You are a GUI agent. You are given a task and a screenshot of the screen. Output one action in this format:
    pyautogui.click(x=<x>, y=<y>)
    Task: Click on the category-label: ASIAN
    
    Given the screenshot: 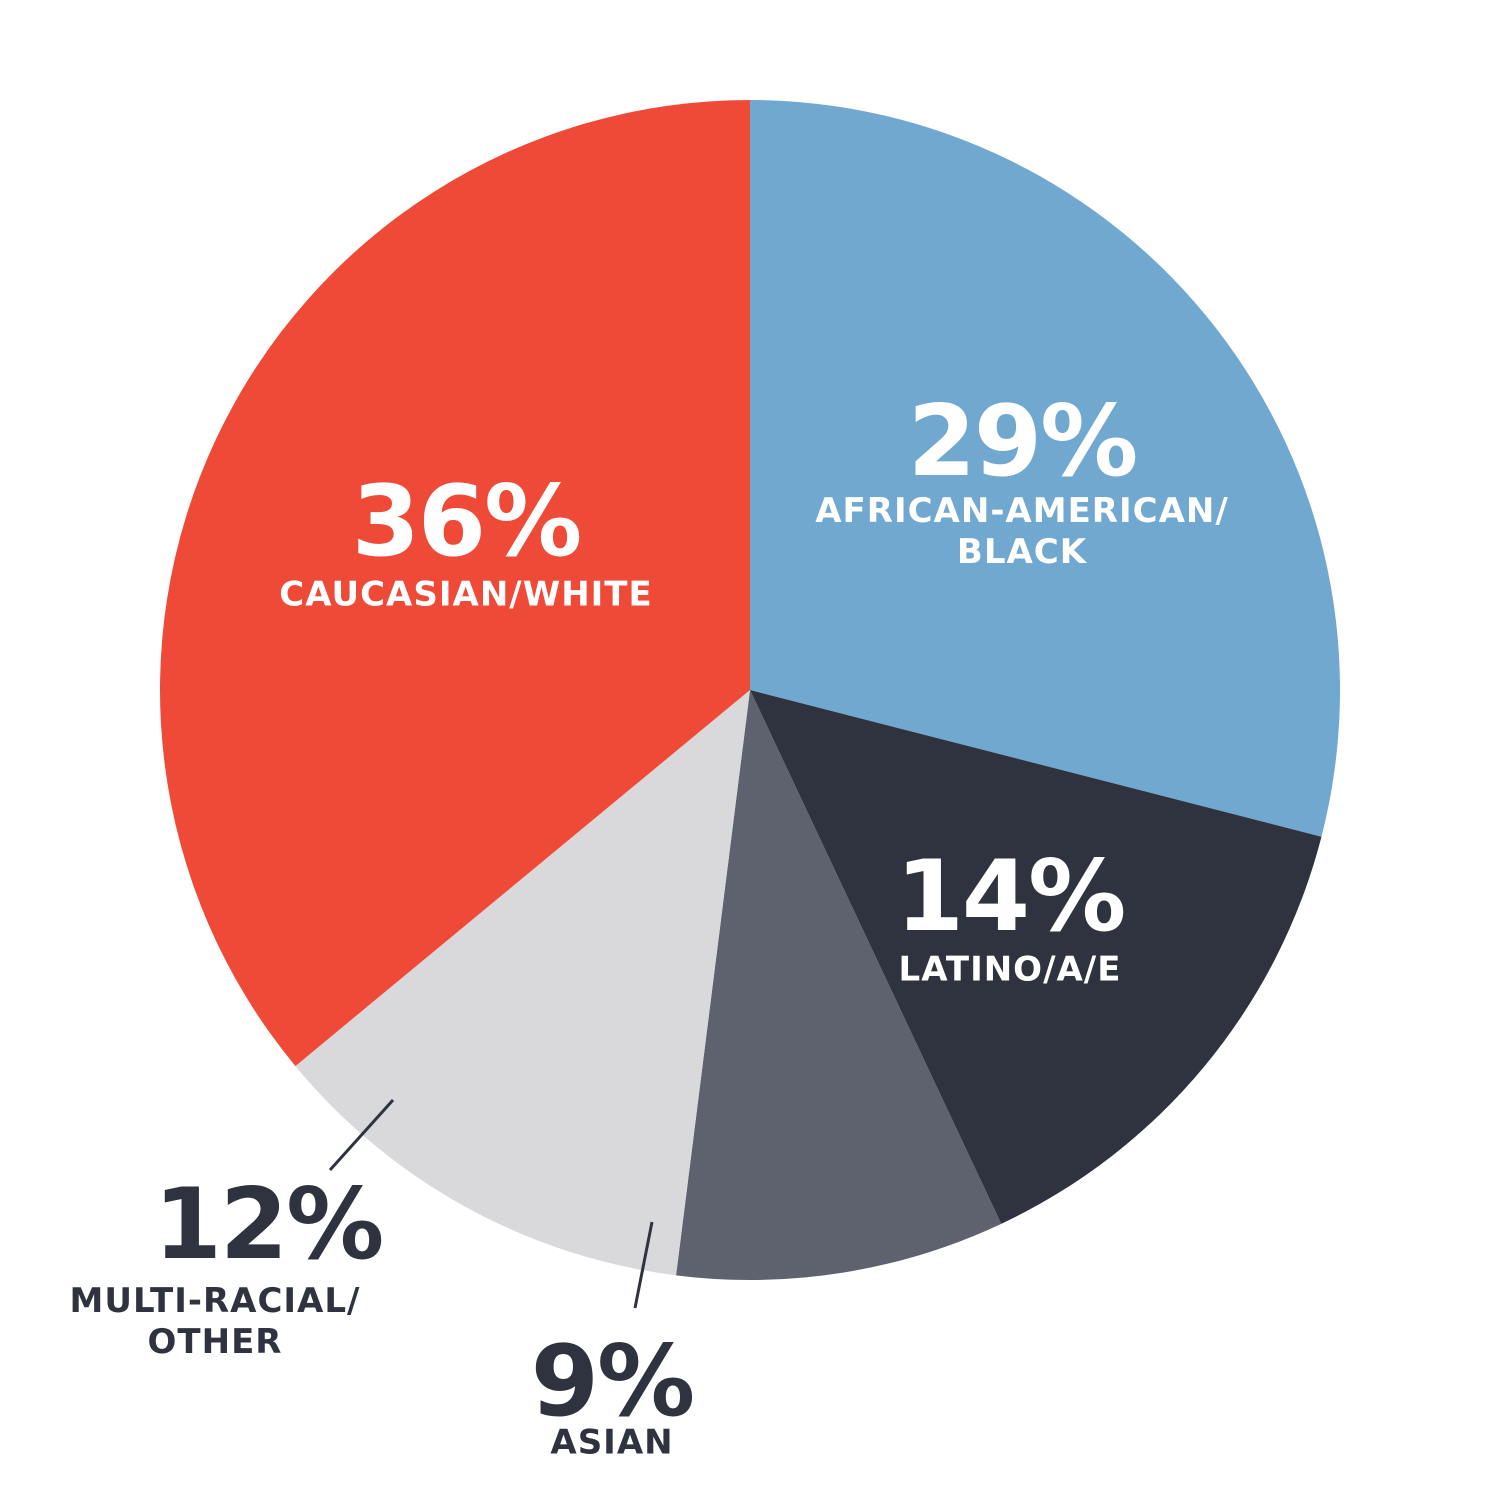 What is the action you would take?
    pyautogui.click(x=612, y=1442)
    